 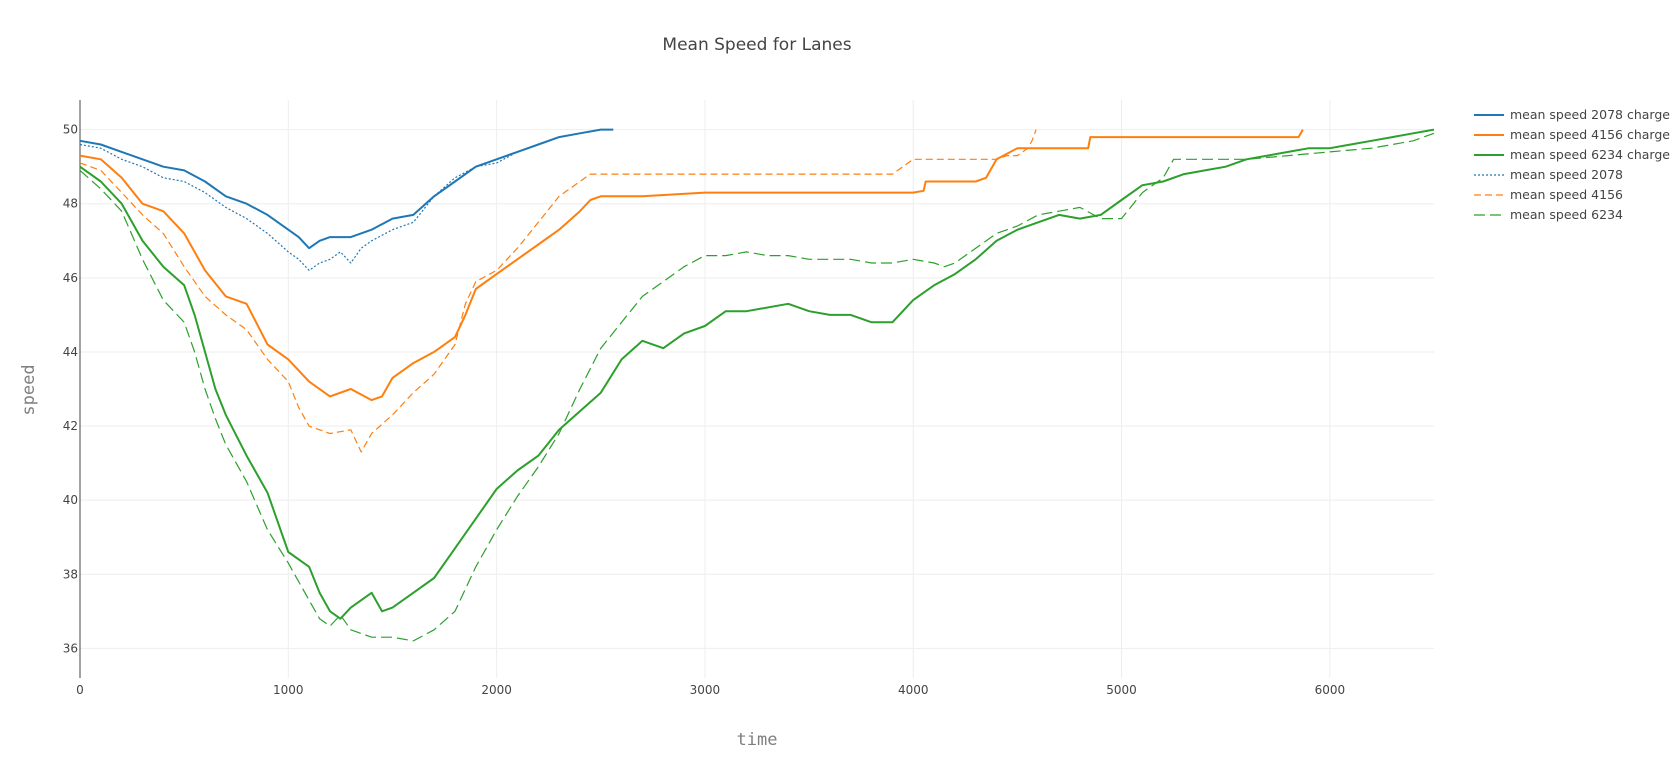 I want to click on legend-item: mean speed 6234 charge, so click(x=1572, y=154).